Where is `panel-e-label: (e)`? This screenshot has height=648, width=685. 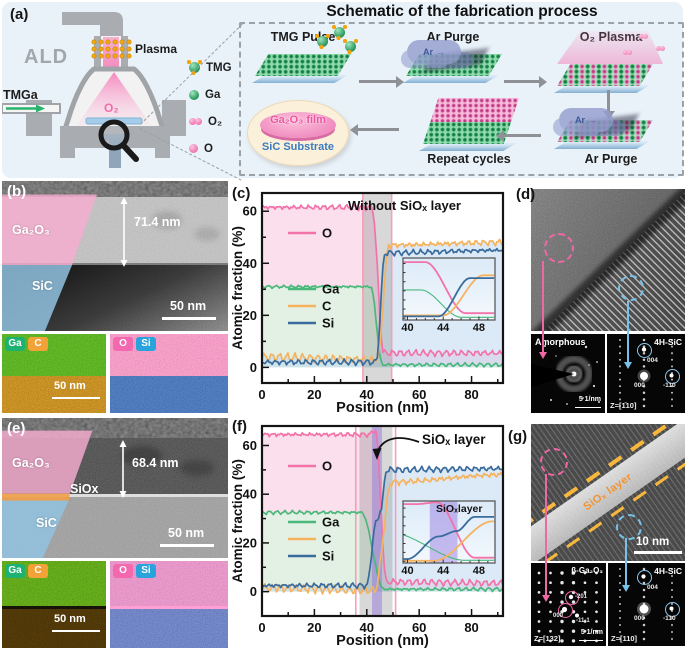
panel-e-label: (e) is located at coordinates (16, 428).